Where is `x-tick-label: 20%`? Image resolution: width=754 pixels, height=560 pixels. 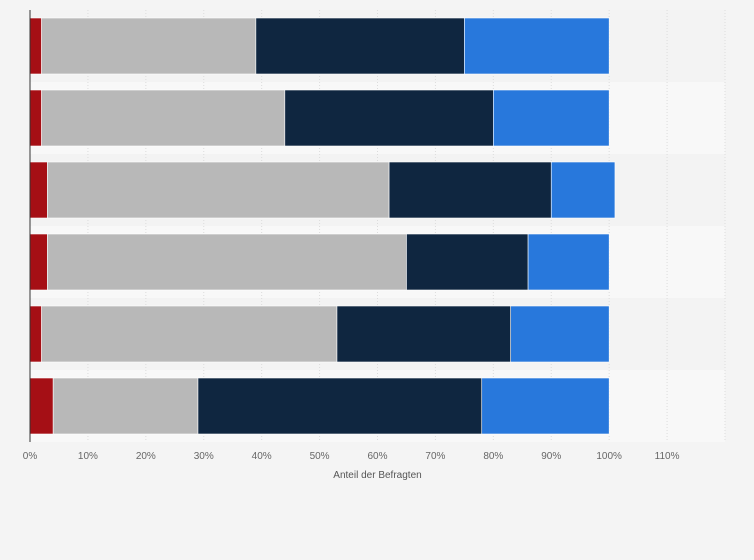
x-tick-label: 20% is located at coordinates (146, 456).